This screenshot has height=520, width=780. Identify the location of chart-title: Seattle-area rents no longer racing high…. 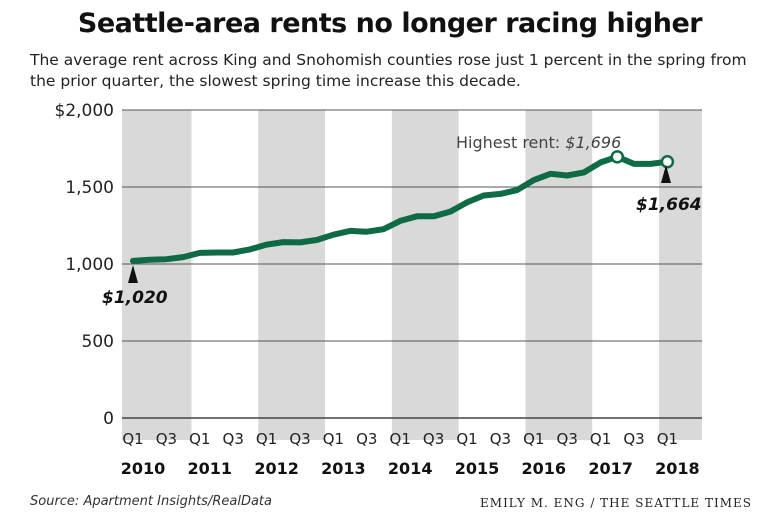
(390, 23).